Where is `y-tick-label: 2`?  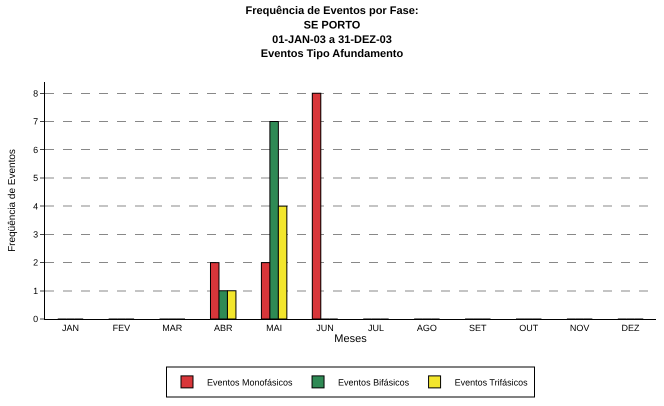
y-tick-label: 2 is located at coordinates (35, 263).